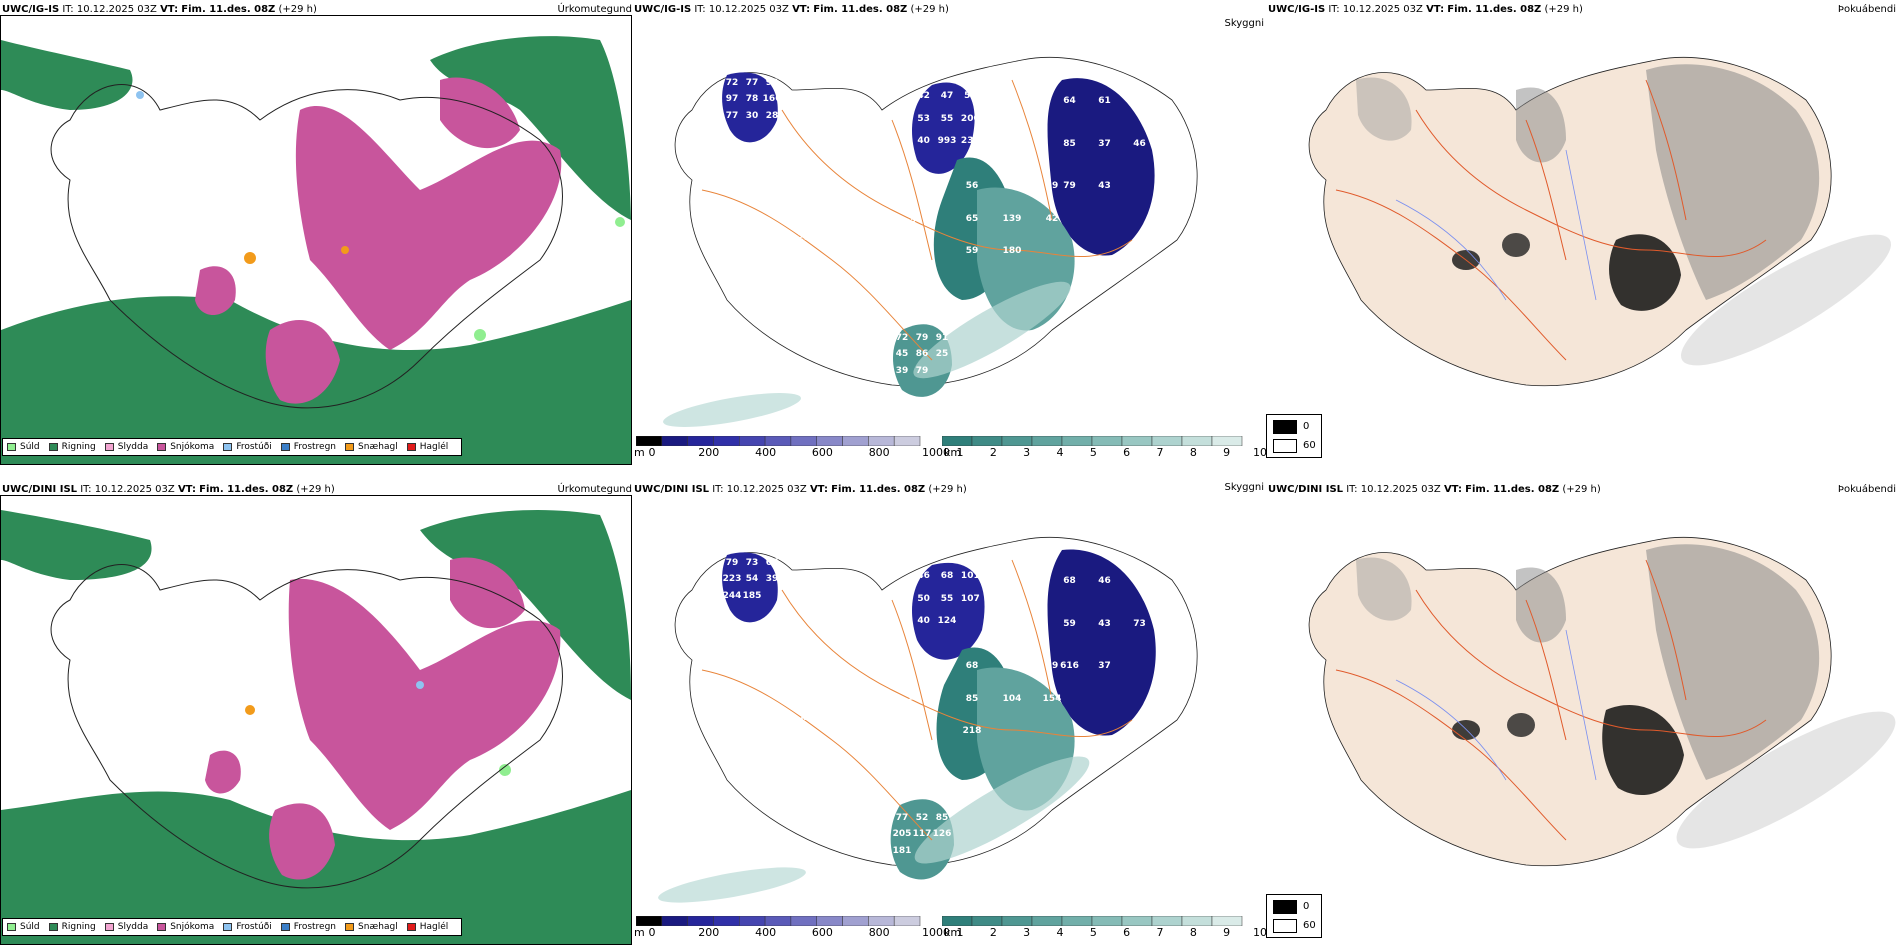 This screenshot has width=1900, height=950. What do you see at coordinates (993, 452) in the screenshot?
I see `colorbar-tick: 2` at bounding box center [993, 452].